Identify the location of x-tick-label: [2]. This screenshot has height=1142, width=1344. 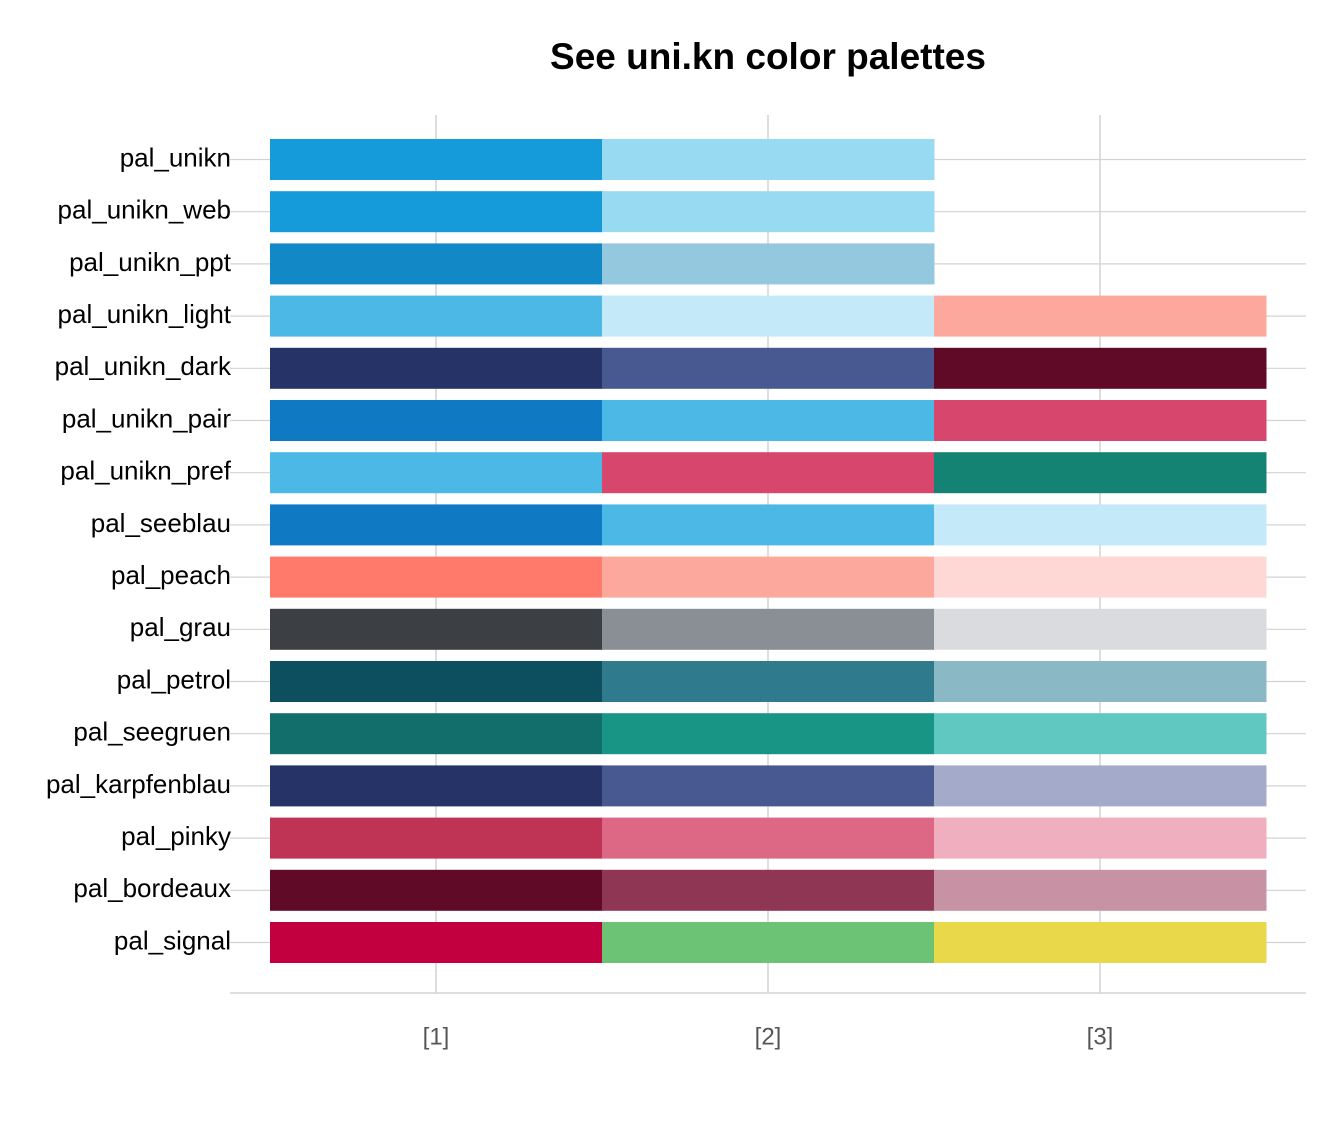
(768, 1036).